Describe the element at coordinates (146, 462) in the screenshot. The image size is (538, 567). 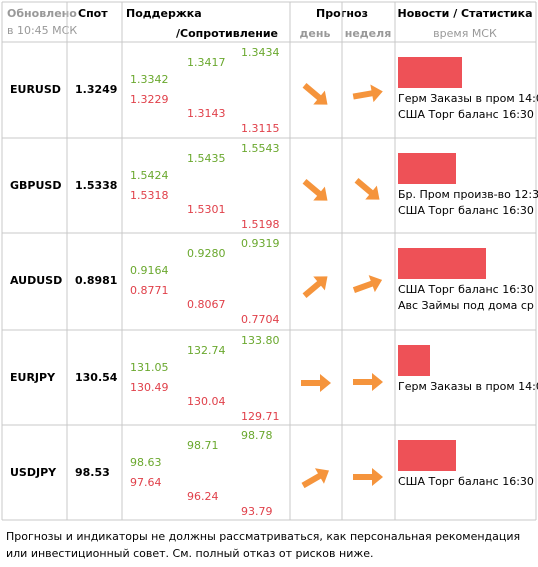
I see `support-level: 98.63` at that location.